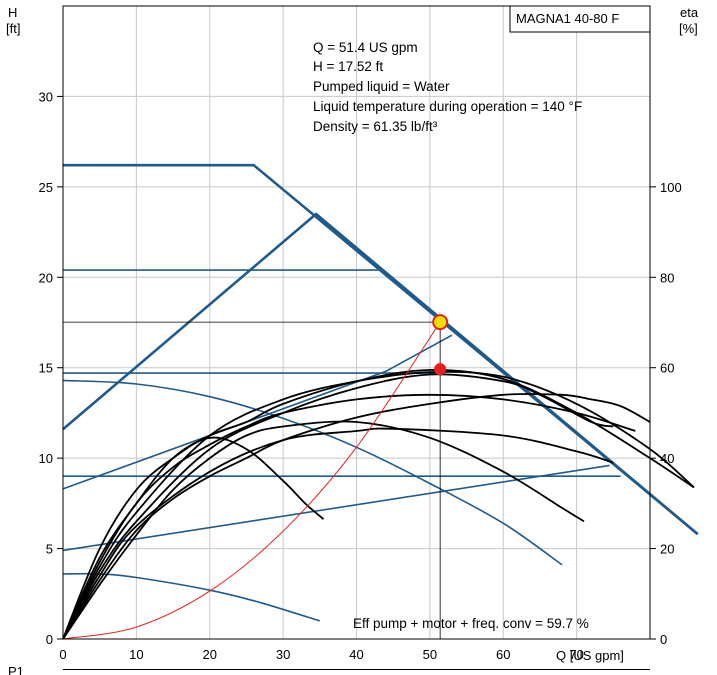 Image resolution: width=717 pixels, height=675 pixels. What do you see at coordinates (471, 623) in the screenshot?
I see `efficiency-note: Eff pump + motor + freq. conv = 59.7 %` at bounding box center [471, 623].